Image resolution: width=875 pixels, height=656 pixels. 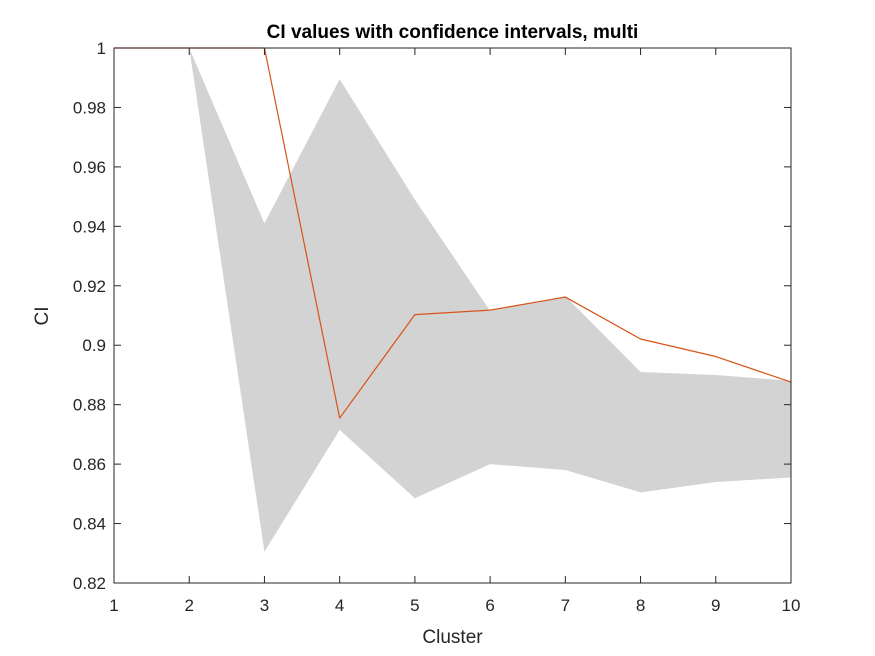 I want to click on x-tick-label: 9, so click(x=715, y=605).